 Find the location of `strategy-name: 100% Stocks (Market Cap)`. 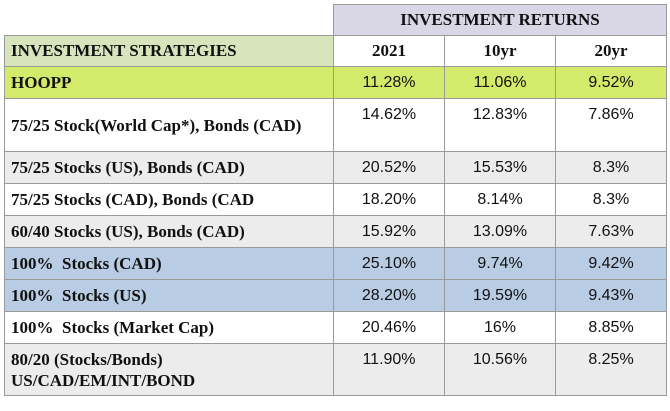

strategy-name: 100% Stocks (Market Cap) is located at coordinates (169, 327).